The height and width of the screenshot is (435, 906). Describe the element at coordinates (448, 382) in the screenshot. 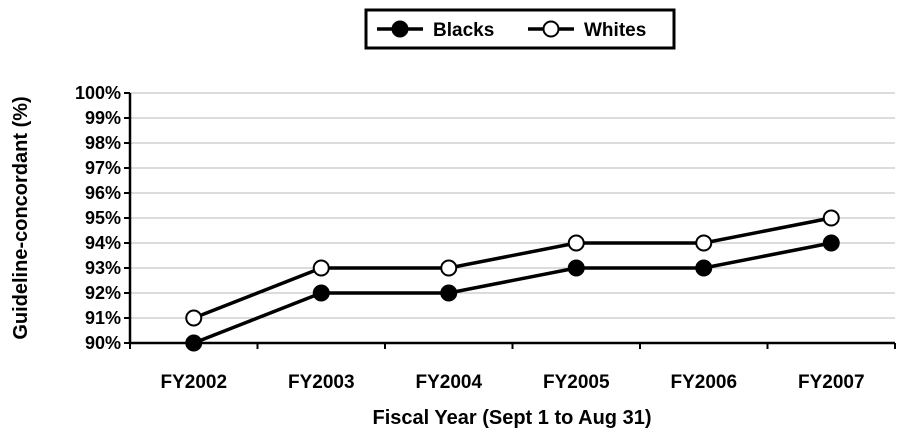

I see `x-tick-label: FY2004` at that location.